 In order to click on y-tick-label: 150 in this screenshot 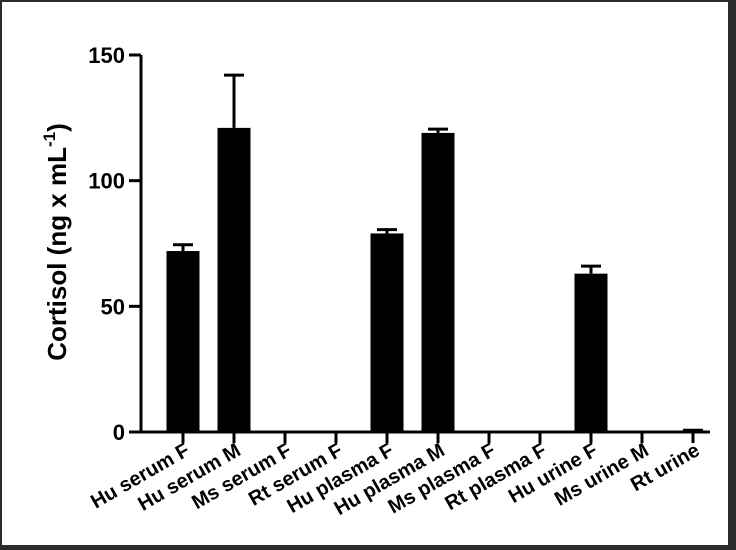, I will do `click(106, 55)`.